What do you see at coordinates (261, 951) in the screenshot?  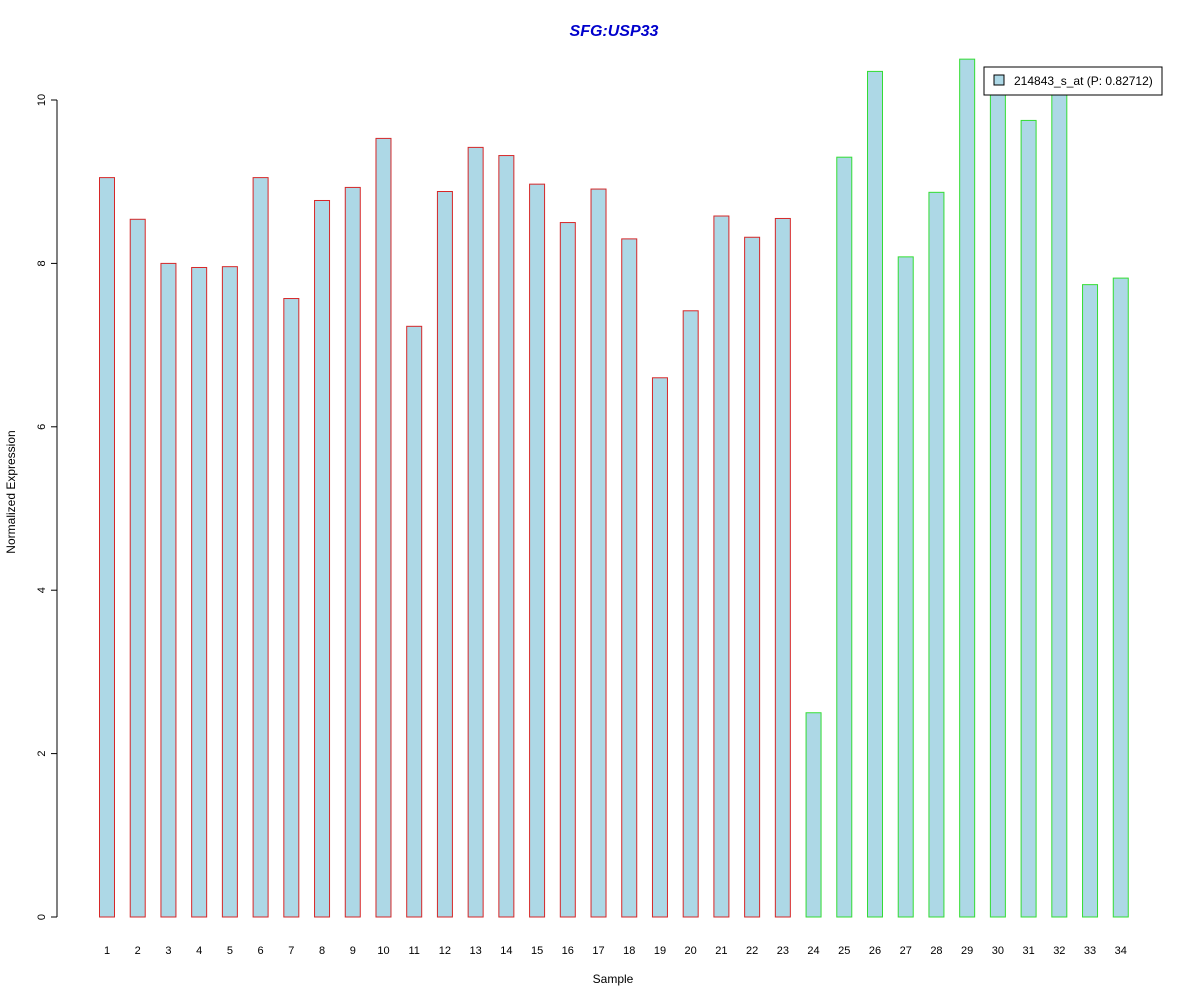 I see `x-tick-label: 6` at bounding box center [261, 951].